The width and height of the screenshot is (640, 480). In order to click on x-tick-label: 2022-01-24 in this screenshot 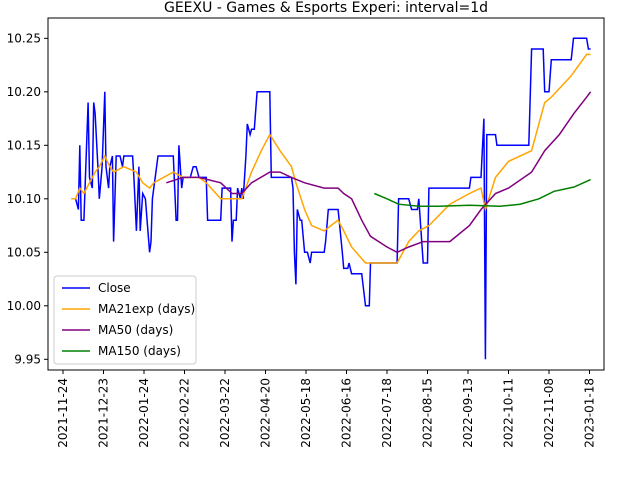, I will do `click(144, 413)`.